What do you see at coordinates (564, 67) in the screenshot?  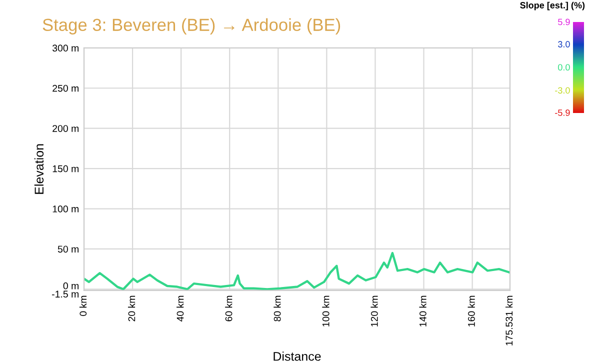 I see `color-bar-label: 0.0` at bounding box center [564, 67].